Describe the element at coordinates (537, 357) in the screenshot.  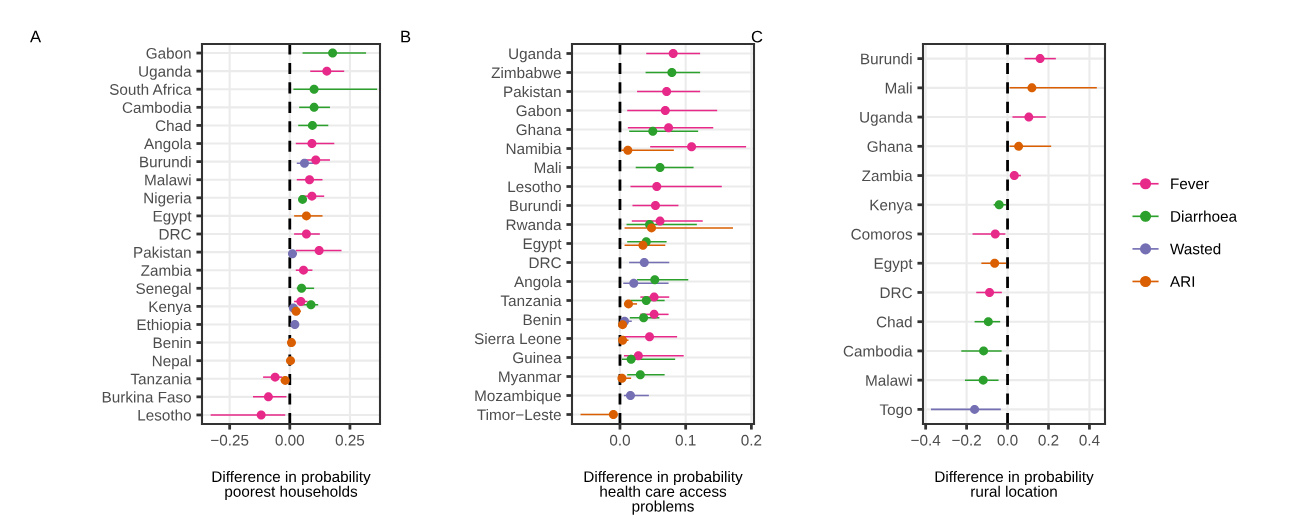
I see `y-tick-label: Guinea` at that location.